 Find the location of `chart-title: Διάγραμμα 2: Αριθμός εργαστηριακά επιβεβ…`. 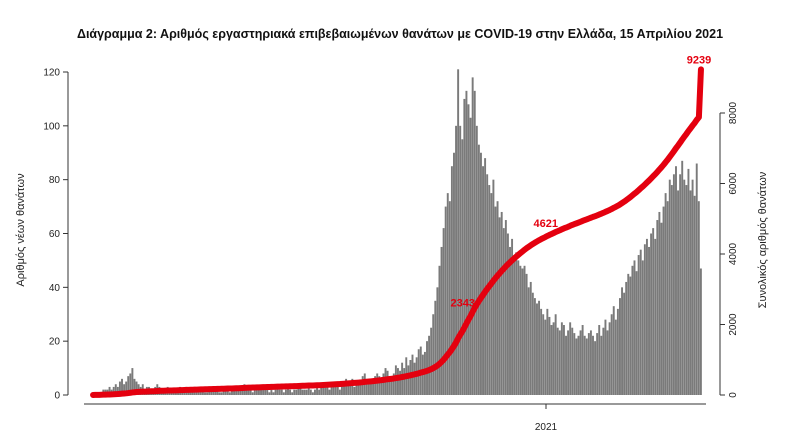

chart-title: Διάγραμμα 2: Αριθμός εργαστηριακά επιβεβ… is located at coordinates (400, 34).